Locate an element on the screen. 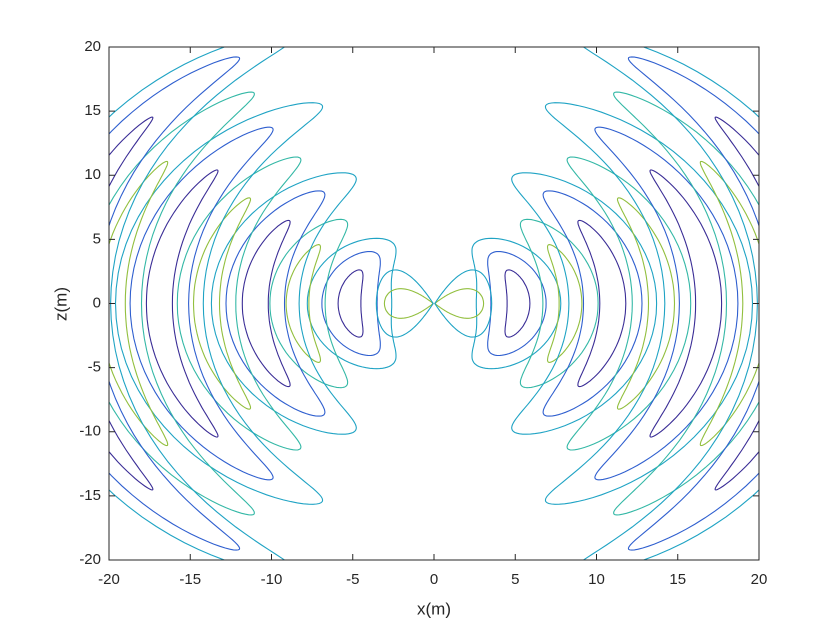 This screenshot has width=840, height=630. x-axis-label: x(m) is located at coordinates (434, 608).